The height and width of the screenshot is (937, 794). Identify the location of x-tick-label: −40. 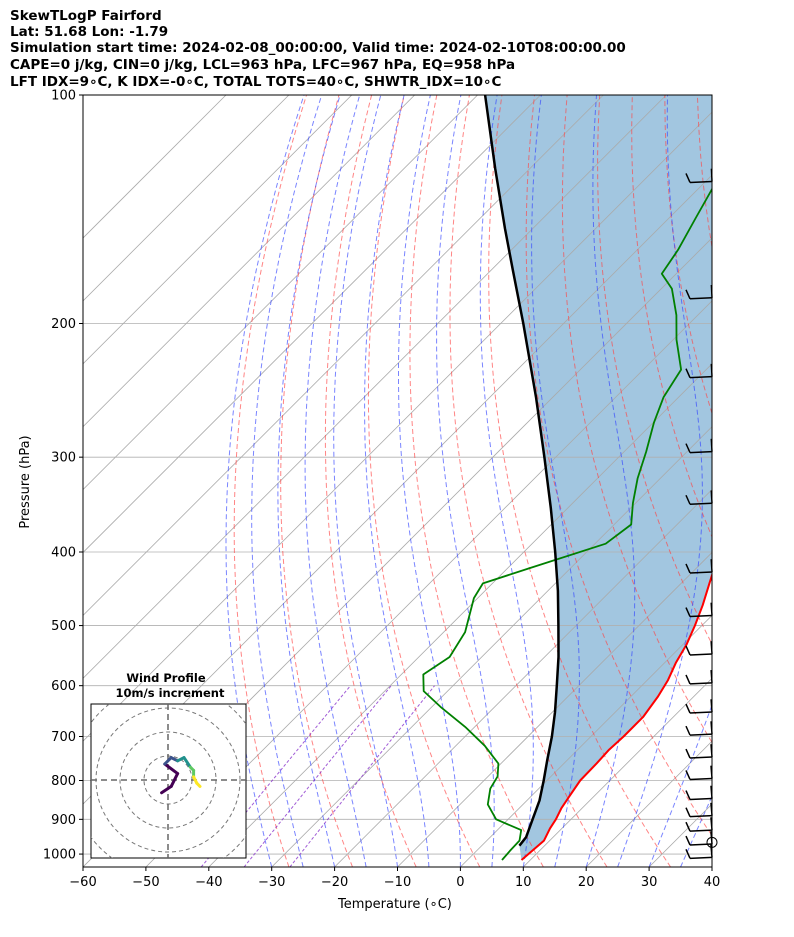
(208, 882).